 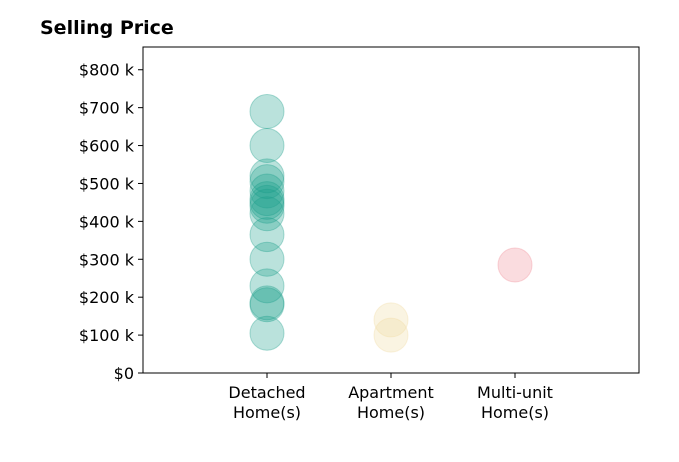 What do you see at coordinates (515, 392) in the screenshot?
I see `x-tick-label: Multi-unit` at bounding box center [515, 392].